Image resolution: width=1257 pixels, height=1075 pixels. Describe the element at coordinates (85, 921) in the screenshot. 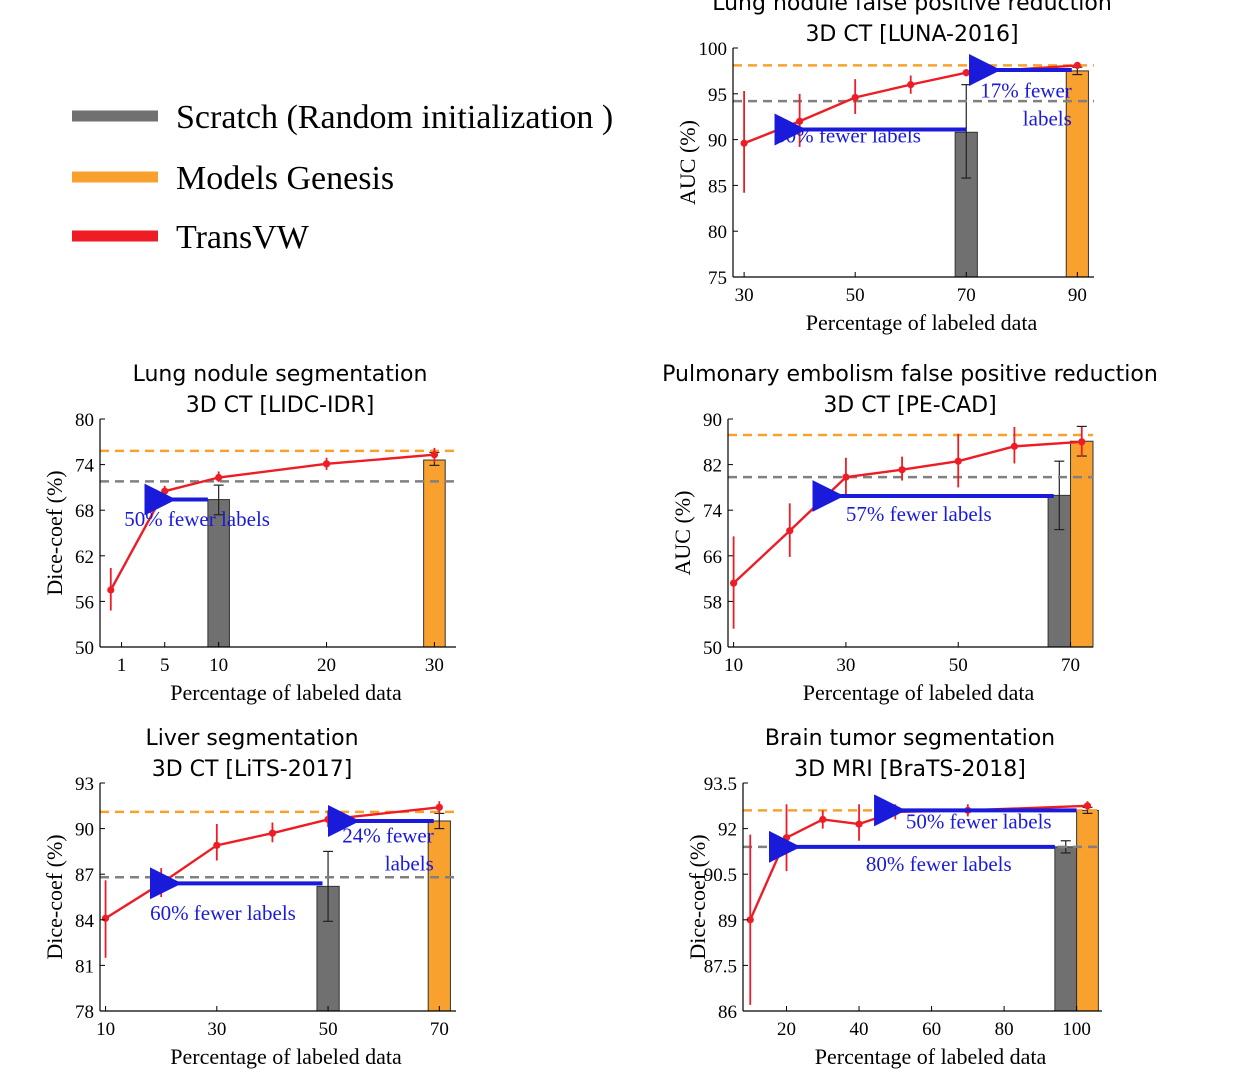

I see `y-tick-label: 84` at that location.